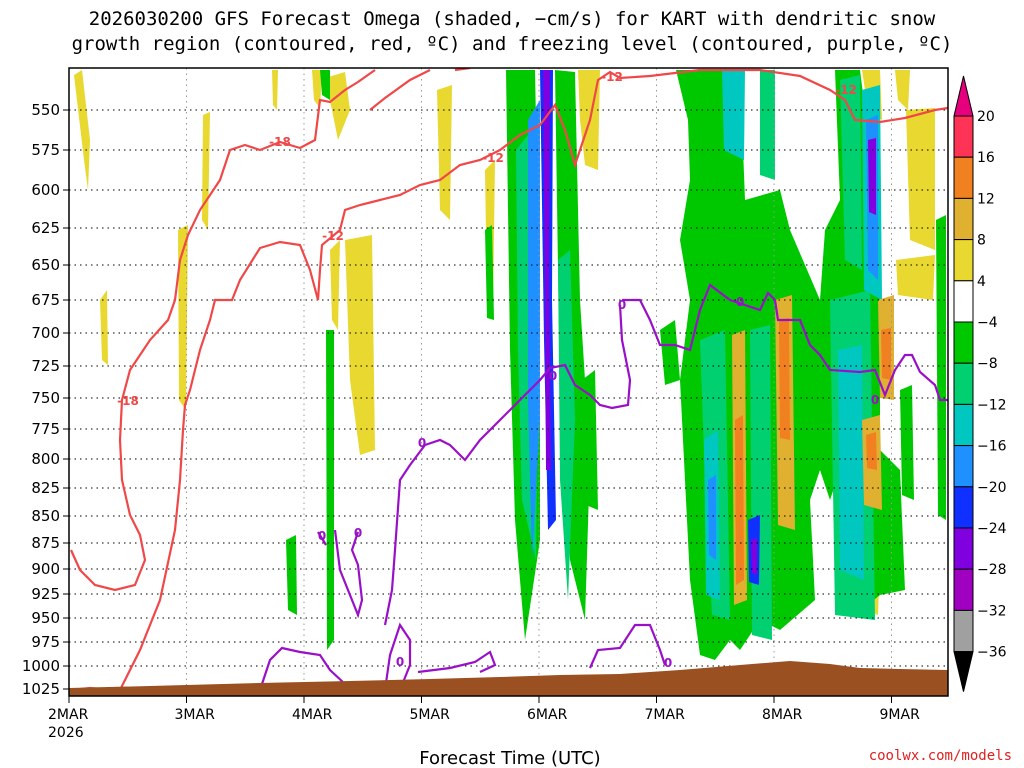 This screenshot has width=1024, height=768. I want to click on y-tick-label: 650, so click(45, 265).